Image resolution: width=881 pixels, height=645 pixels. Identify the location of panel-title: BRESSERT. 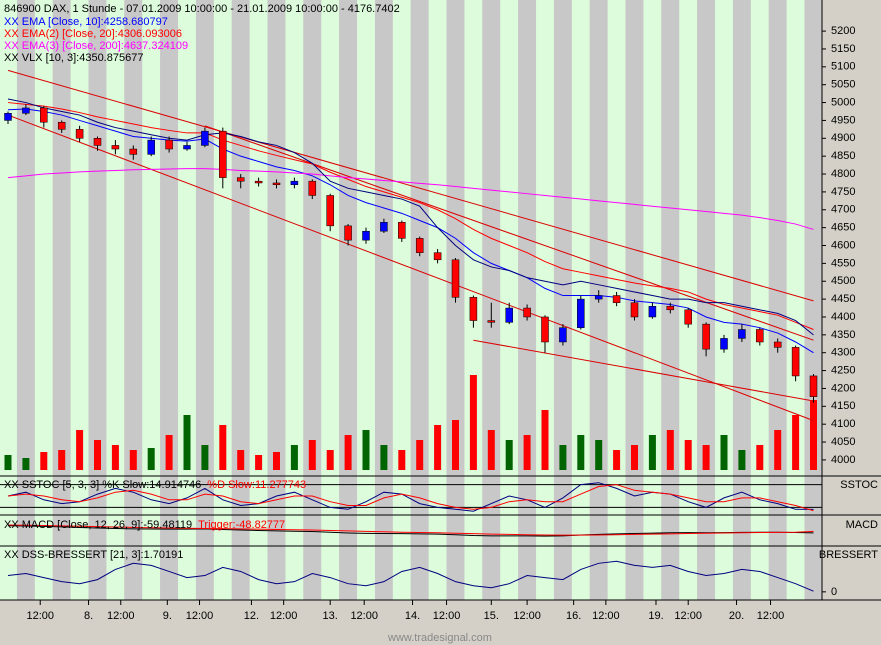
(848, 555).